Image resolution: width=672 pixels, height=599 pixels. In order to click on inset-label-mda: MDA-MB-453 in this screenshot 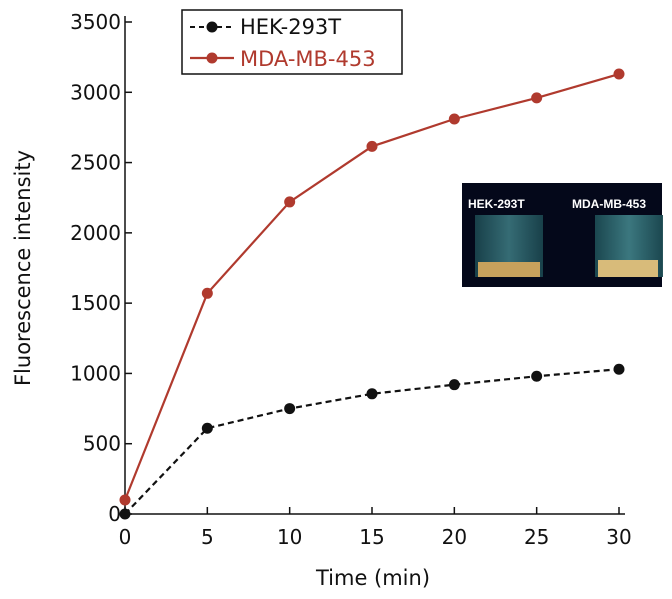, I will do `click(609, 204)`.